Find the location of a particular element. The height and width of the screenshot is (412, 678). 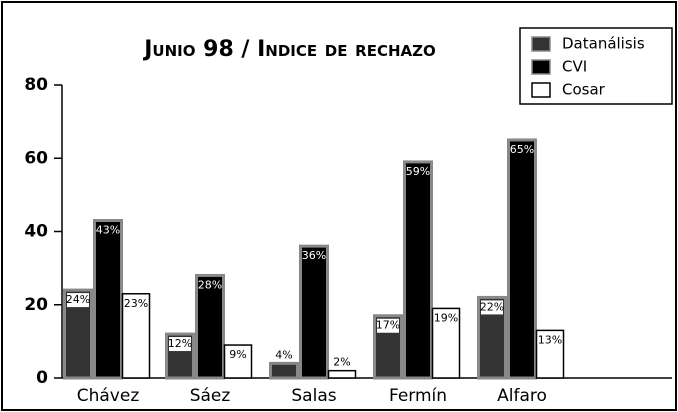

x-tick-label: Chávez is located at coordinates (108, 396).